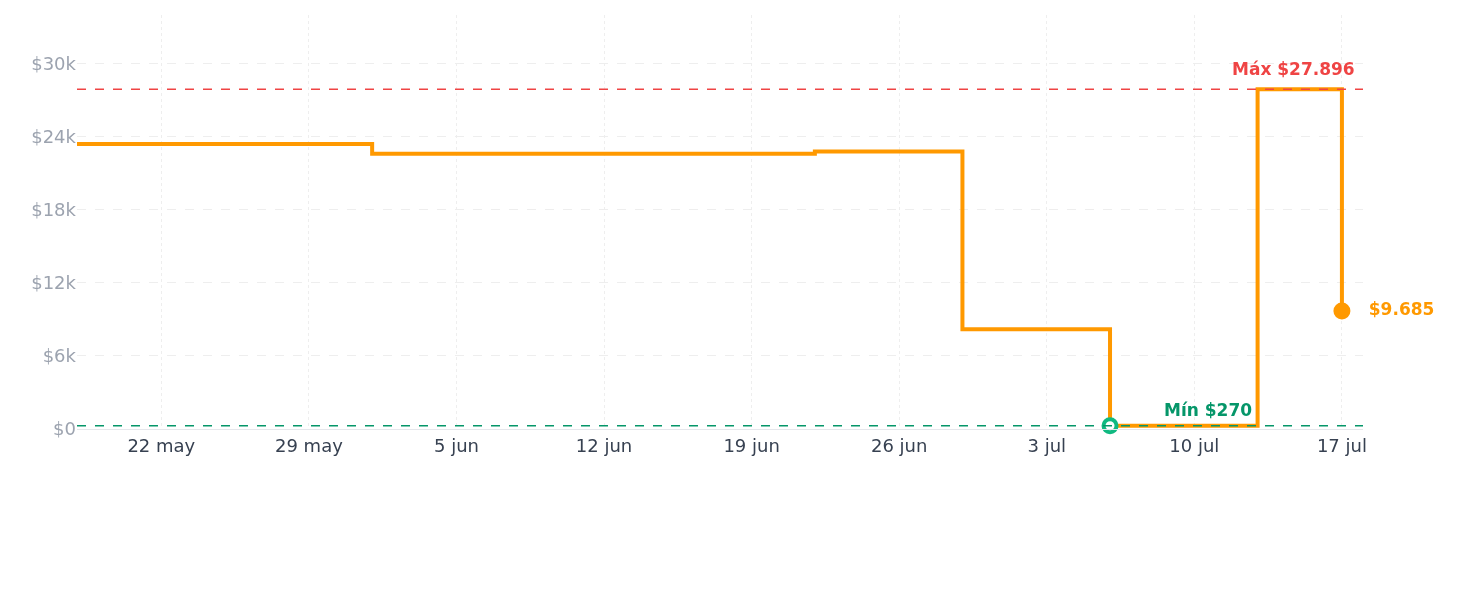 This screenshot has height=607, width=1465. I want to click on x-tick-label: 19 jun, so click(751, 445).